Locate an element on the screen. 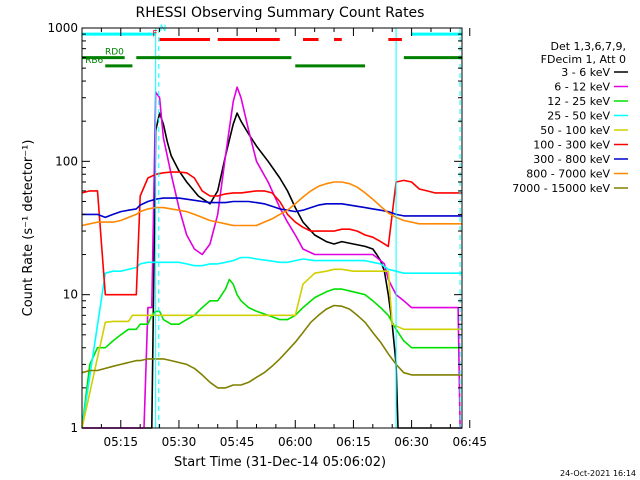 This screenshot has width=640, height=480. legend-label-25-50-kev: 25 - 50 keV is located at coordinates (578, 116).